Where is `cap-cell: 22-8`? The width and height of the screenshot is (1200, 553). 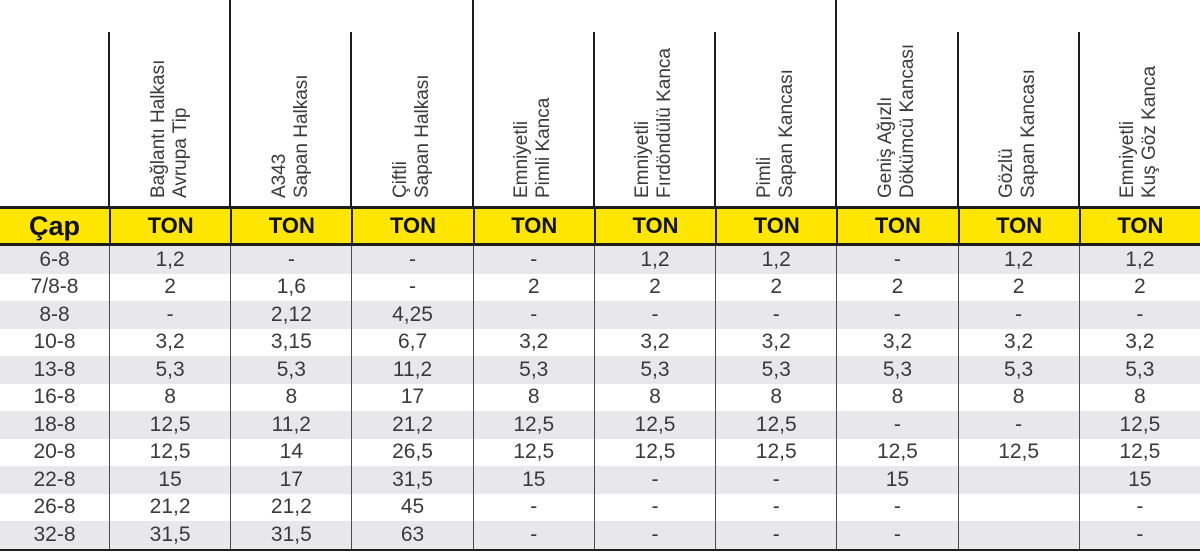 cap-cell: 22-8 is located at coordinates (54, 479).